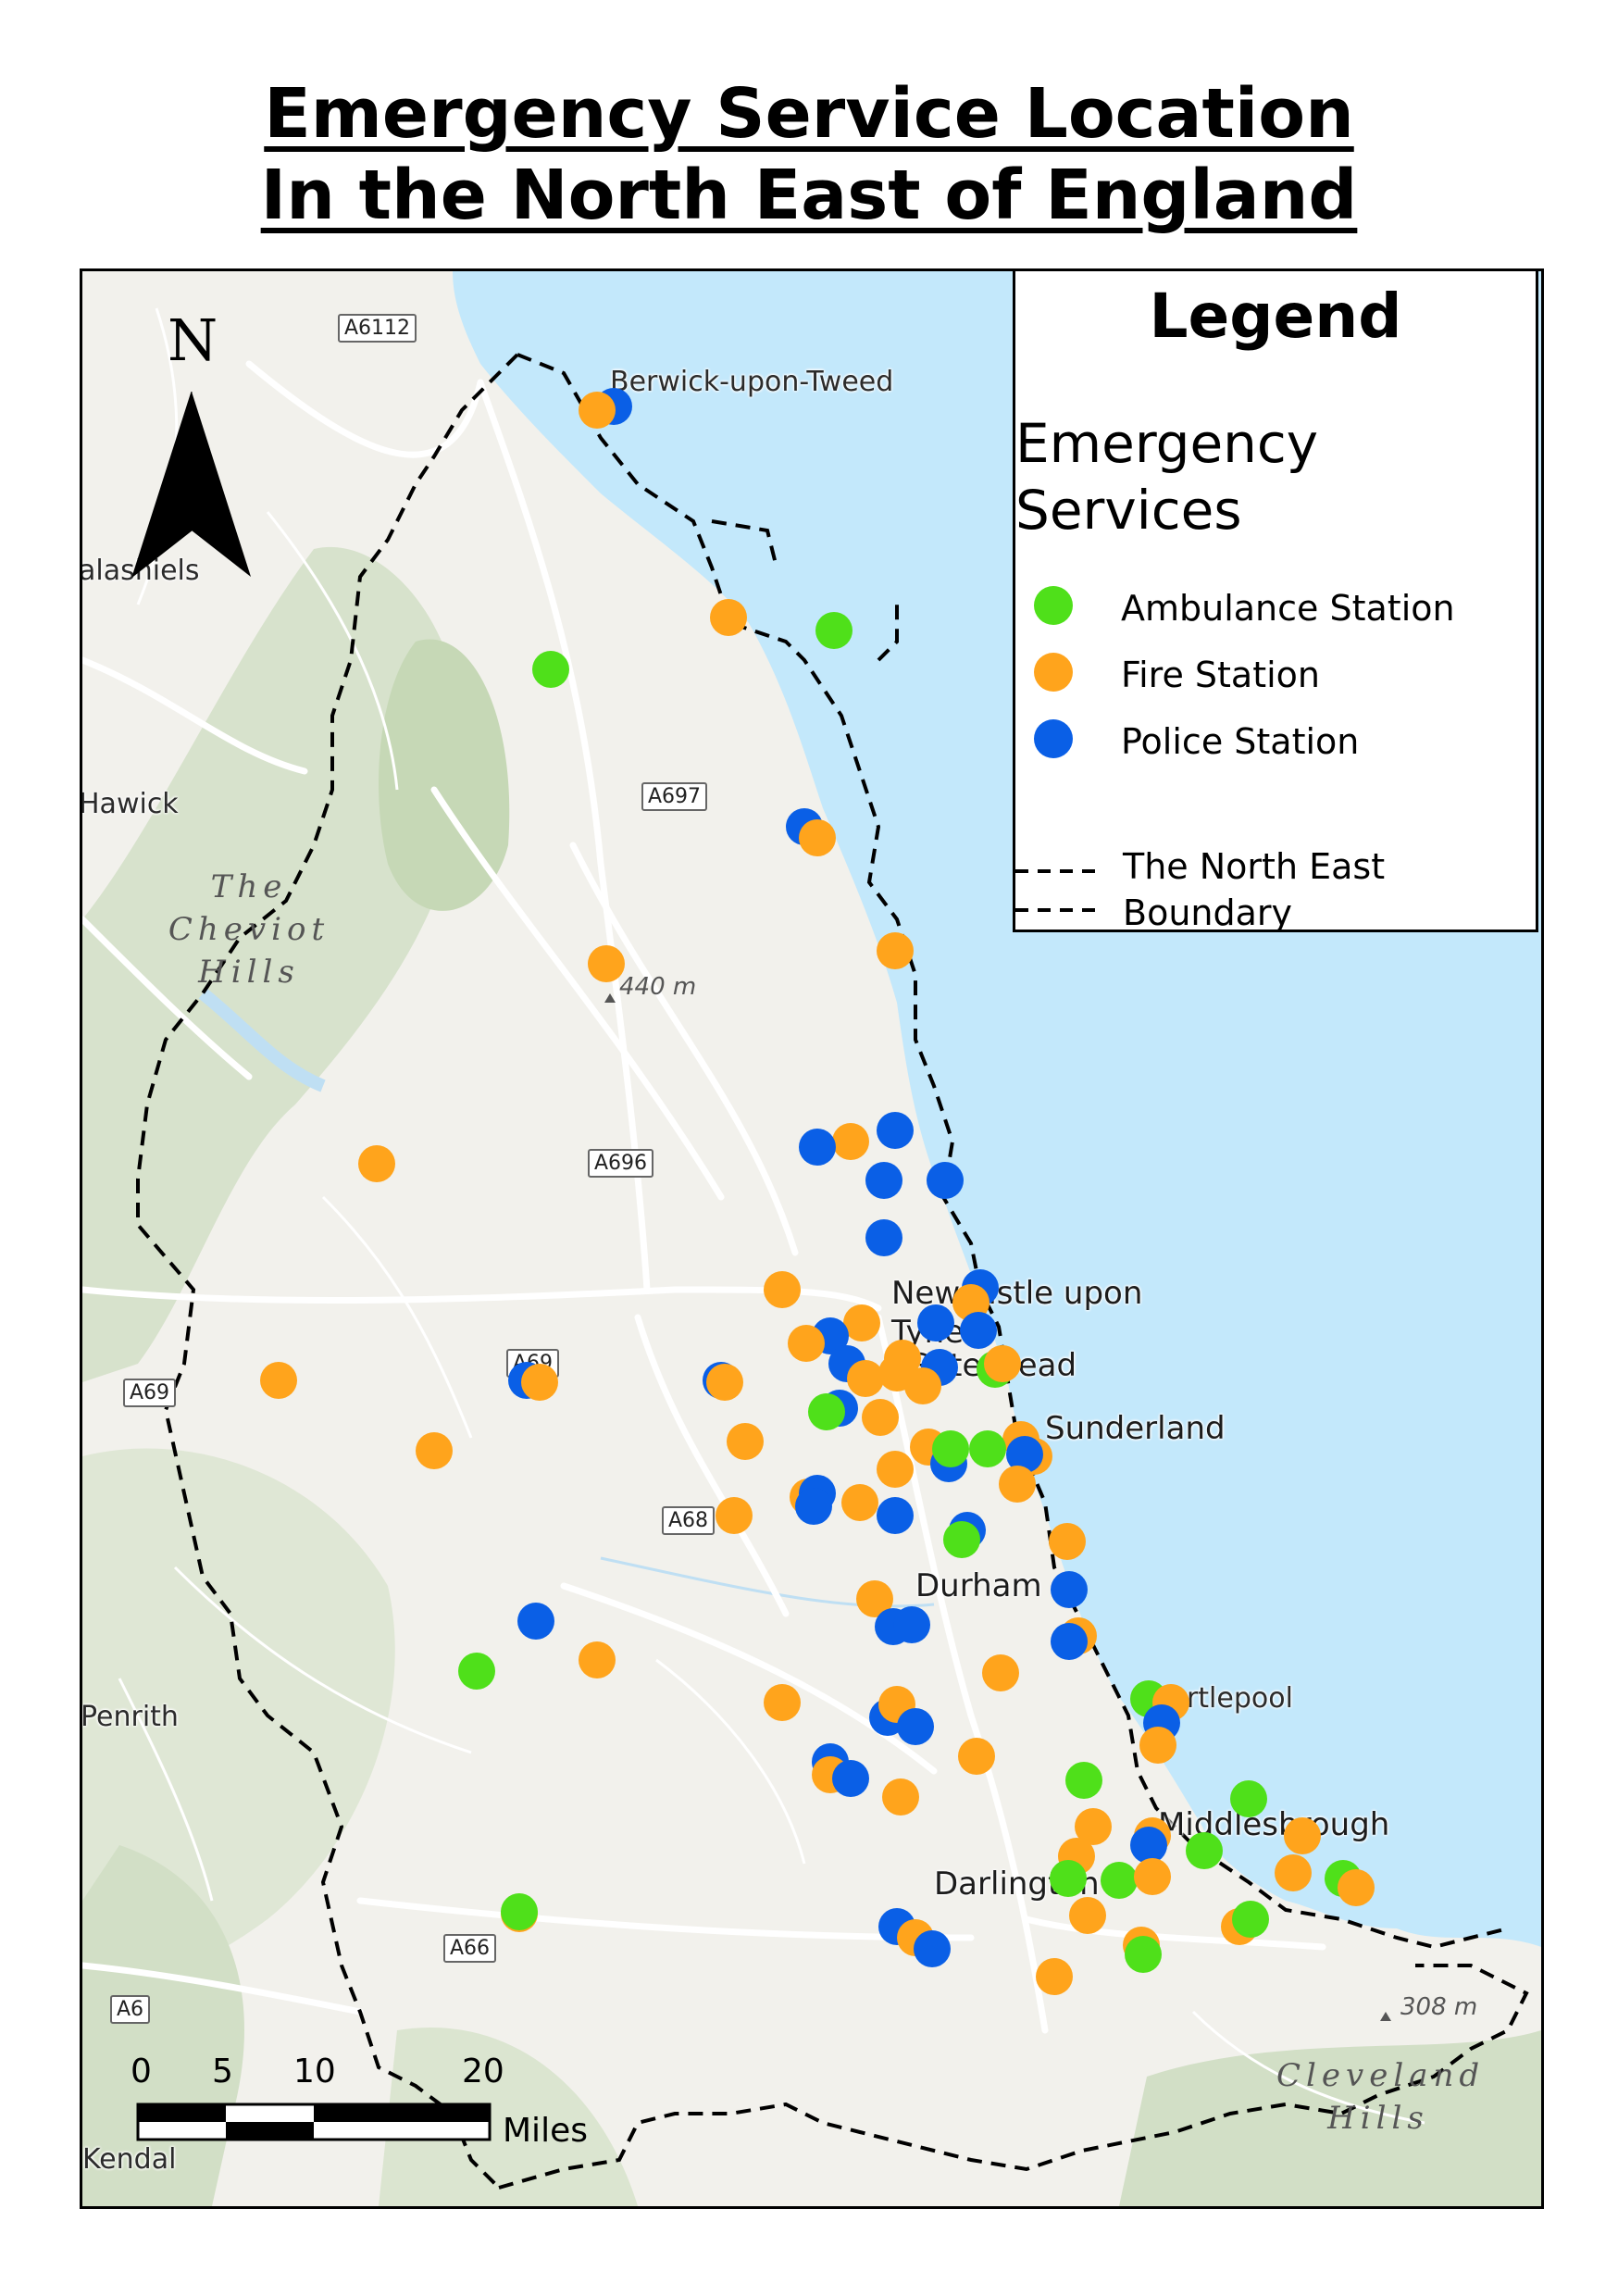  What do you see at coordinates (377, 328) in the screenshot?
I see `road-a6112: A6112` at bounding box center [377, 328].